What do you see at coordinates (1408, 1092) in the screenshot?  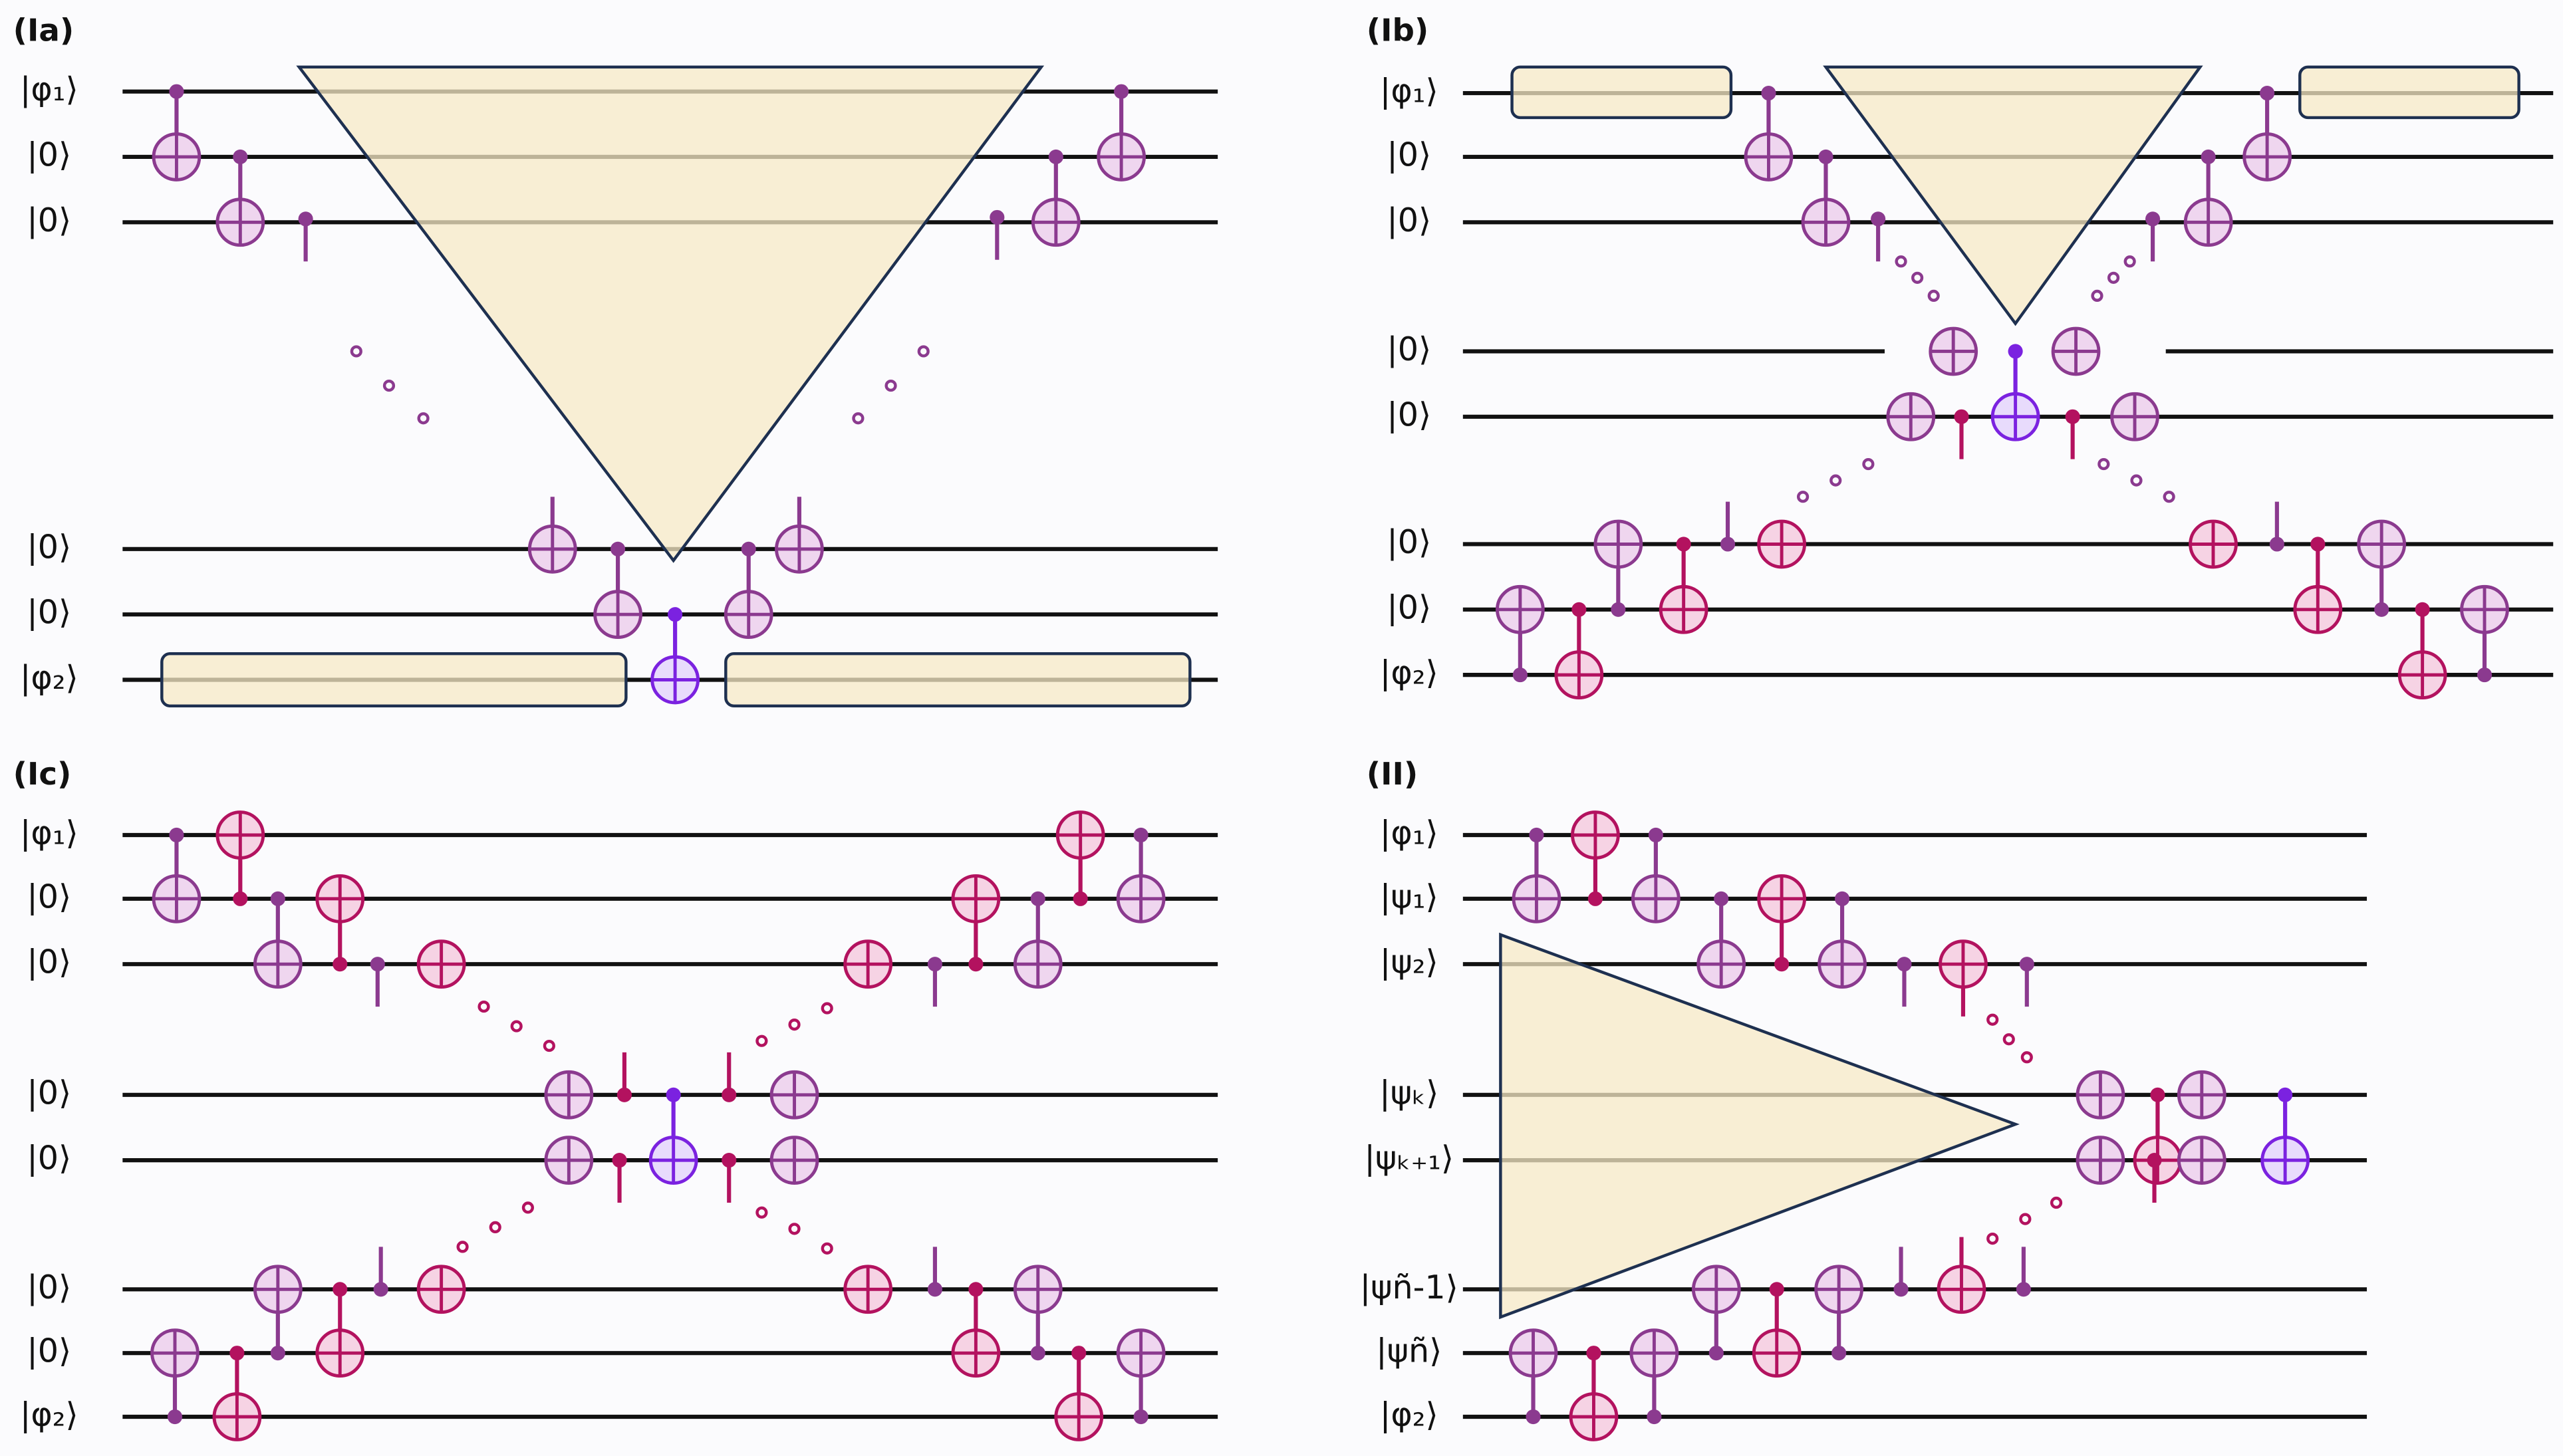 I see `qubit-label: |ψₖ⟩` at bounding box center [1408, 1092].